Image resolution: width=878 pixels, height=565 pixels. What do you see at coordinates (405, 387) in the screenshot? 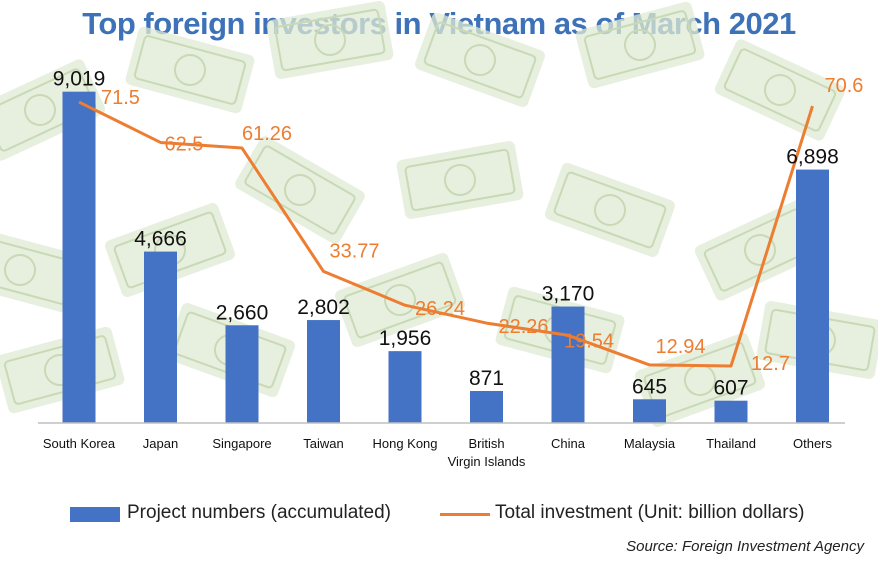
I see `bar-hong-kong` at bounding box center [405, 387].